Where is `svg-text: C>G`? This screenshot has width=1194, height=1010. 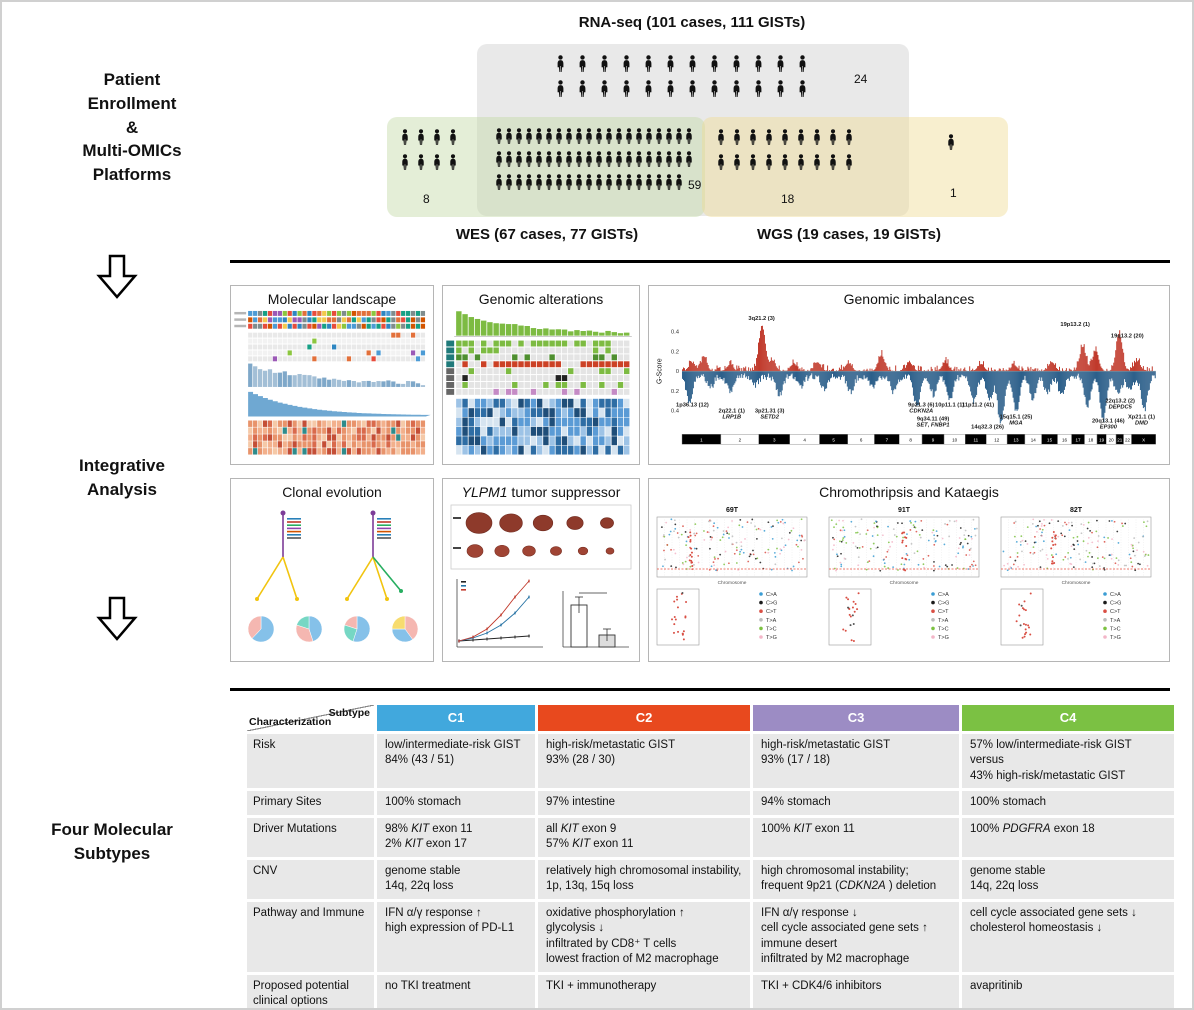
svg-text: C>G is located at coordinates (943, 604).